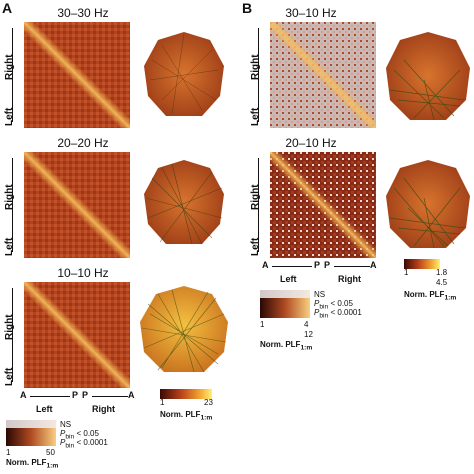  I want to click on a-cb-min: 1, so click(8, 452).